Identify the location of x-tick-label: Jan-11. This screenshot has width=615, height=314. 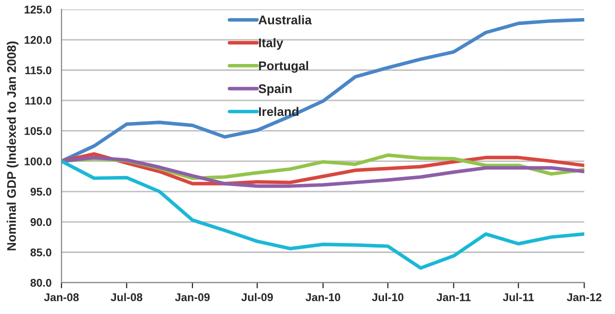
(453, 297).